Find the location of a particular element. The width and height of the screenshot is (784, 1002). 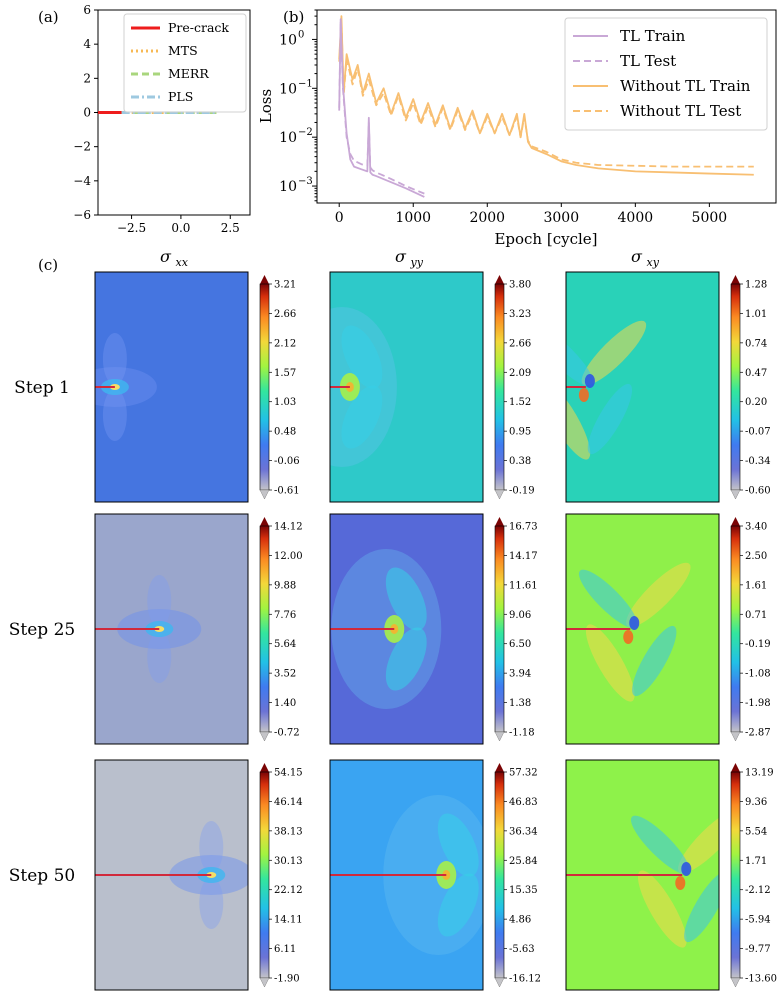

panel-a-legend-label: Pre-crack is located at coordinates (198, 27).